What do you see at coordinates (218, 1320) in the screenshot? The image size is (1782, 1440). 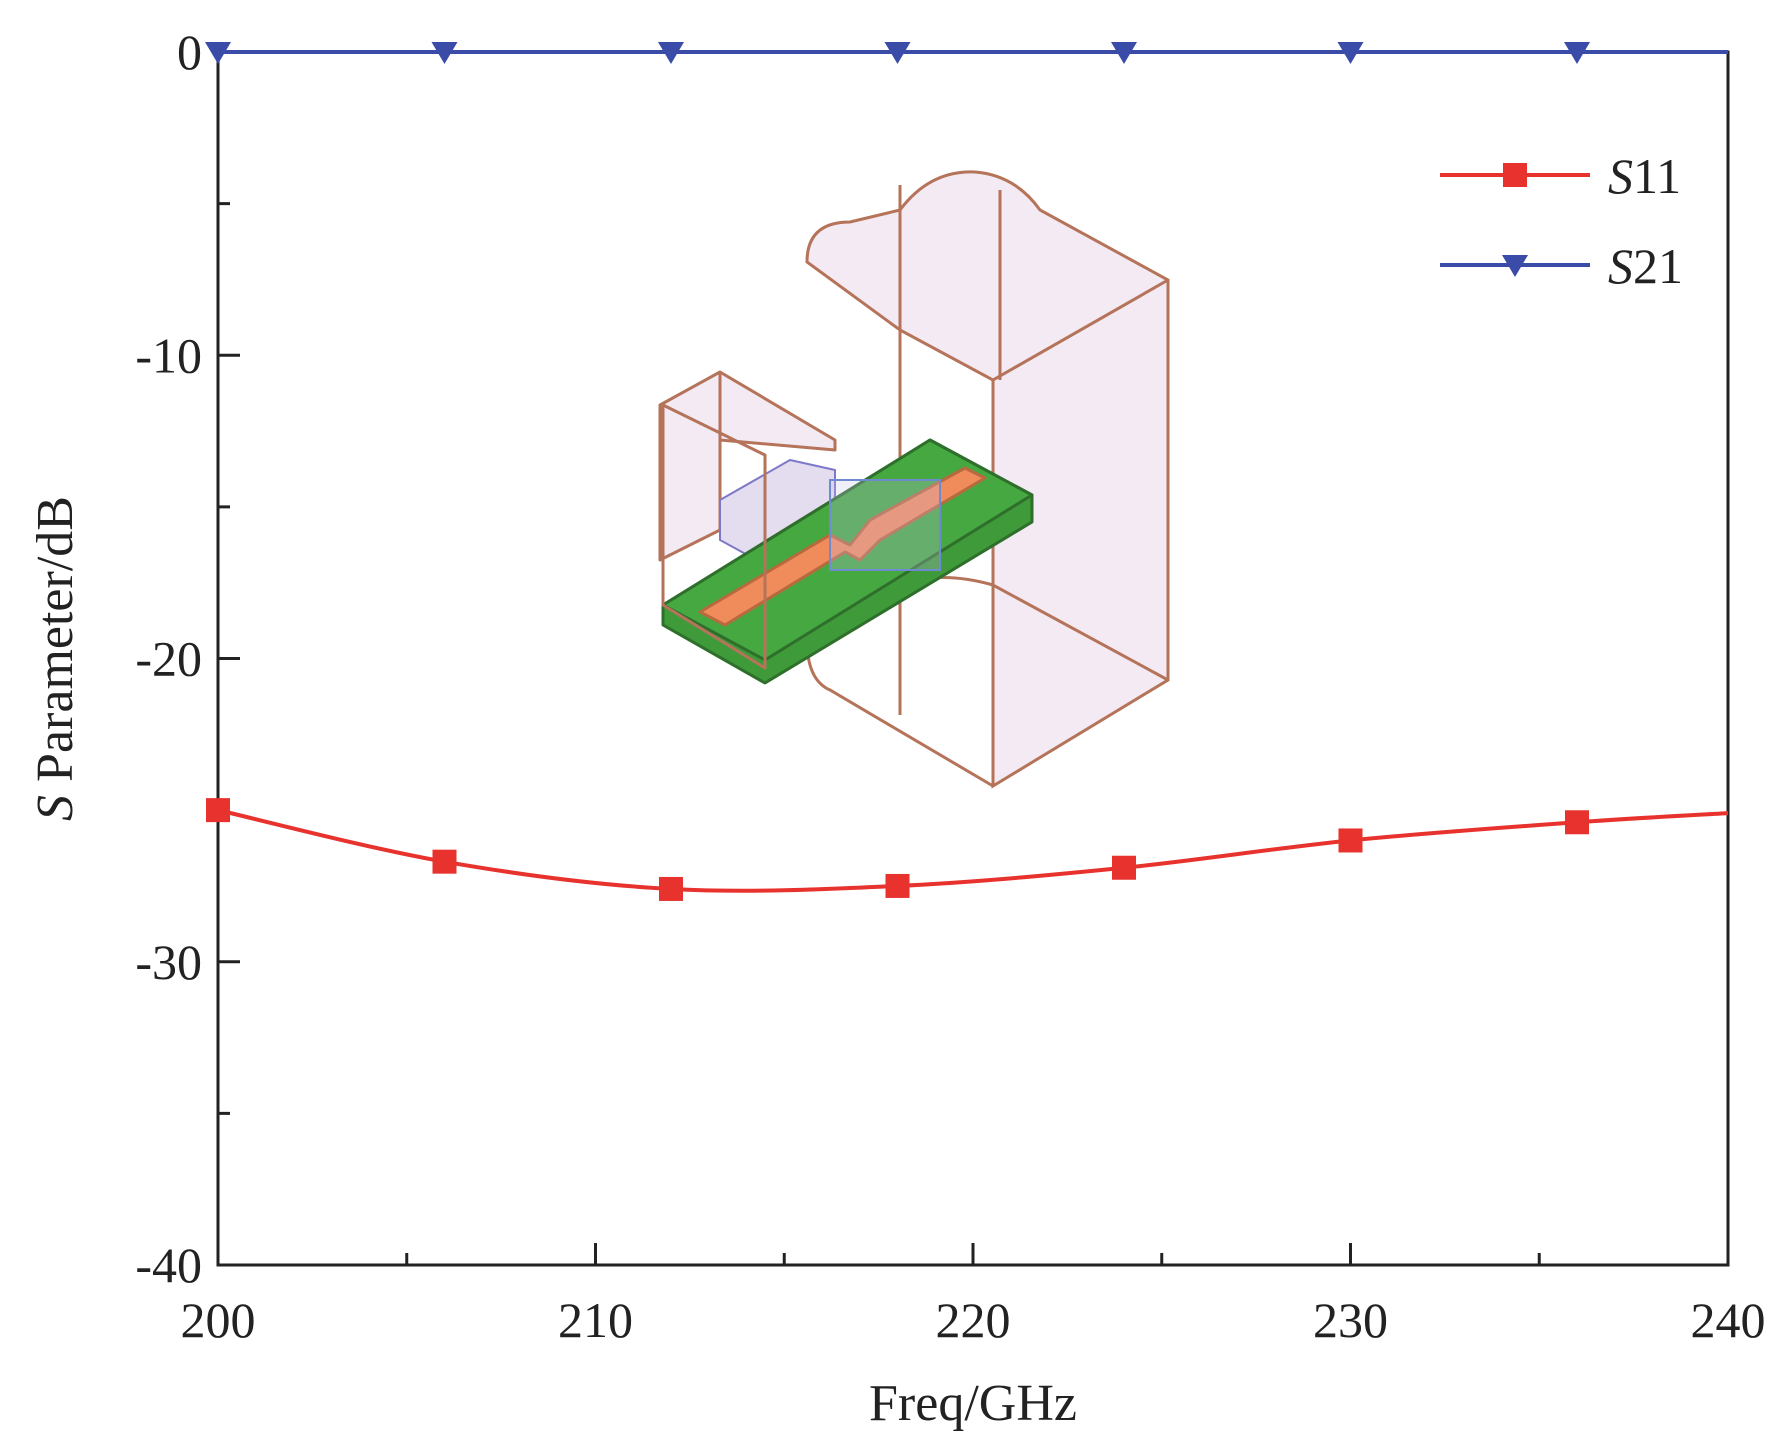 I see `x-tick-label: 200` at bounding box center [218, 1320].